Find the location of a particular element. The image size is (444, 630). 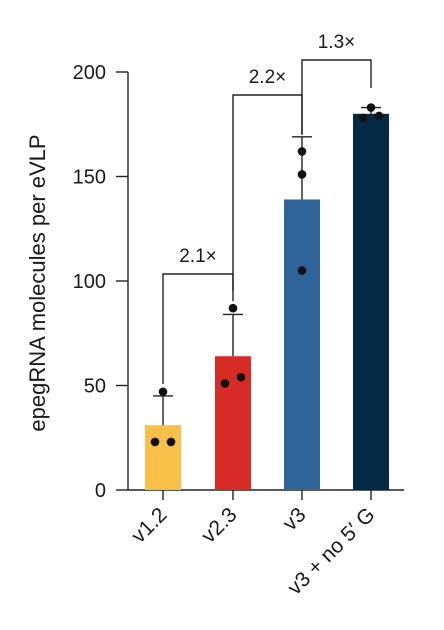

y-tick-label: 150 is located at coordinates (89, 178).